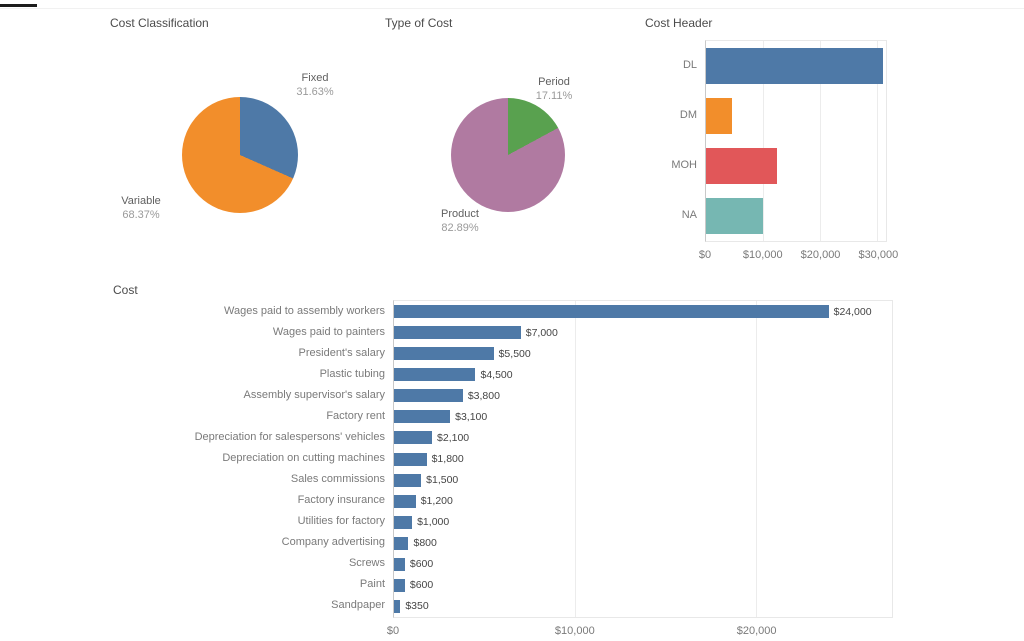 Image resolution: width=1024 pixels, height=641 pixels. What do you see at coordinates (878, 255) in the screenshot?
I see `axis-tick-label: $30,000` at bounding box center [878, 255].